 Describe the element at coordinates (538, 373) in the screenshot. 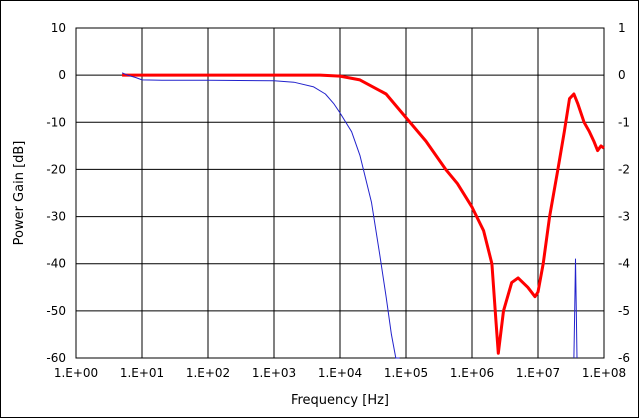

I see `x-tick-label: 1.E+07` at that location.